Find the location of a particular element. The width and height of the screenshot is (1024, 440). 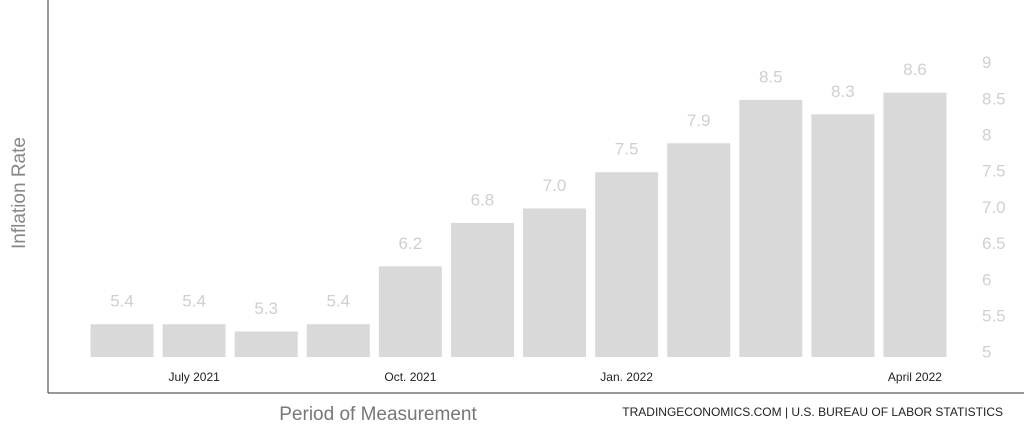

x-tick-label: Jan. 2022 is located at coordinates (626, 377).